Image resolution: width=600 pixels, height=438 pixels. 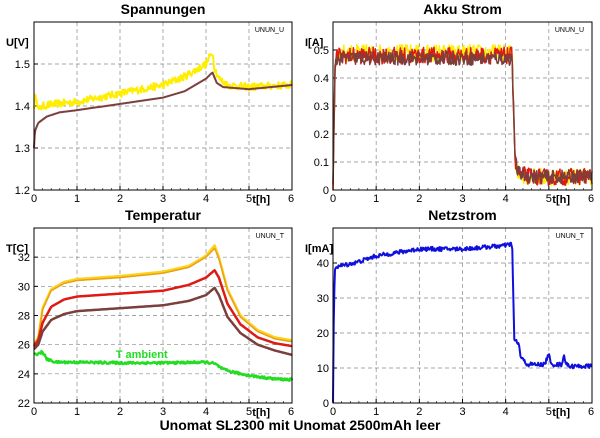 What do you see at coordinates (24, 317) in the screenshot?
I see `y-tick-label: 28` at bounding box center [24, 317].